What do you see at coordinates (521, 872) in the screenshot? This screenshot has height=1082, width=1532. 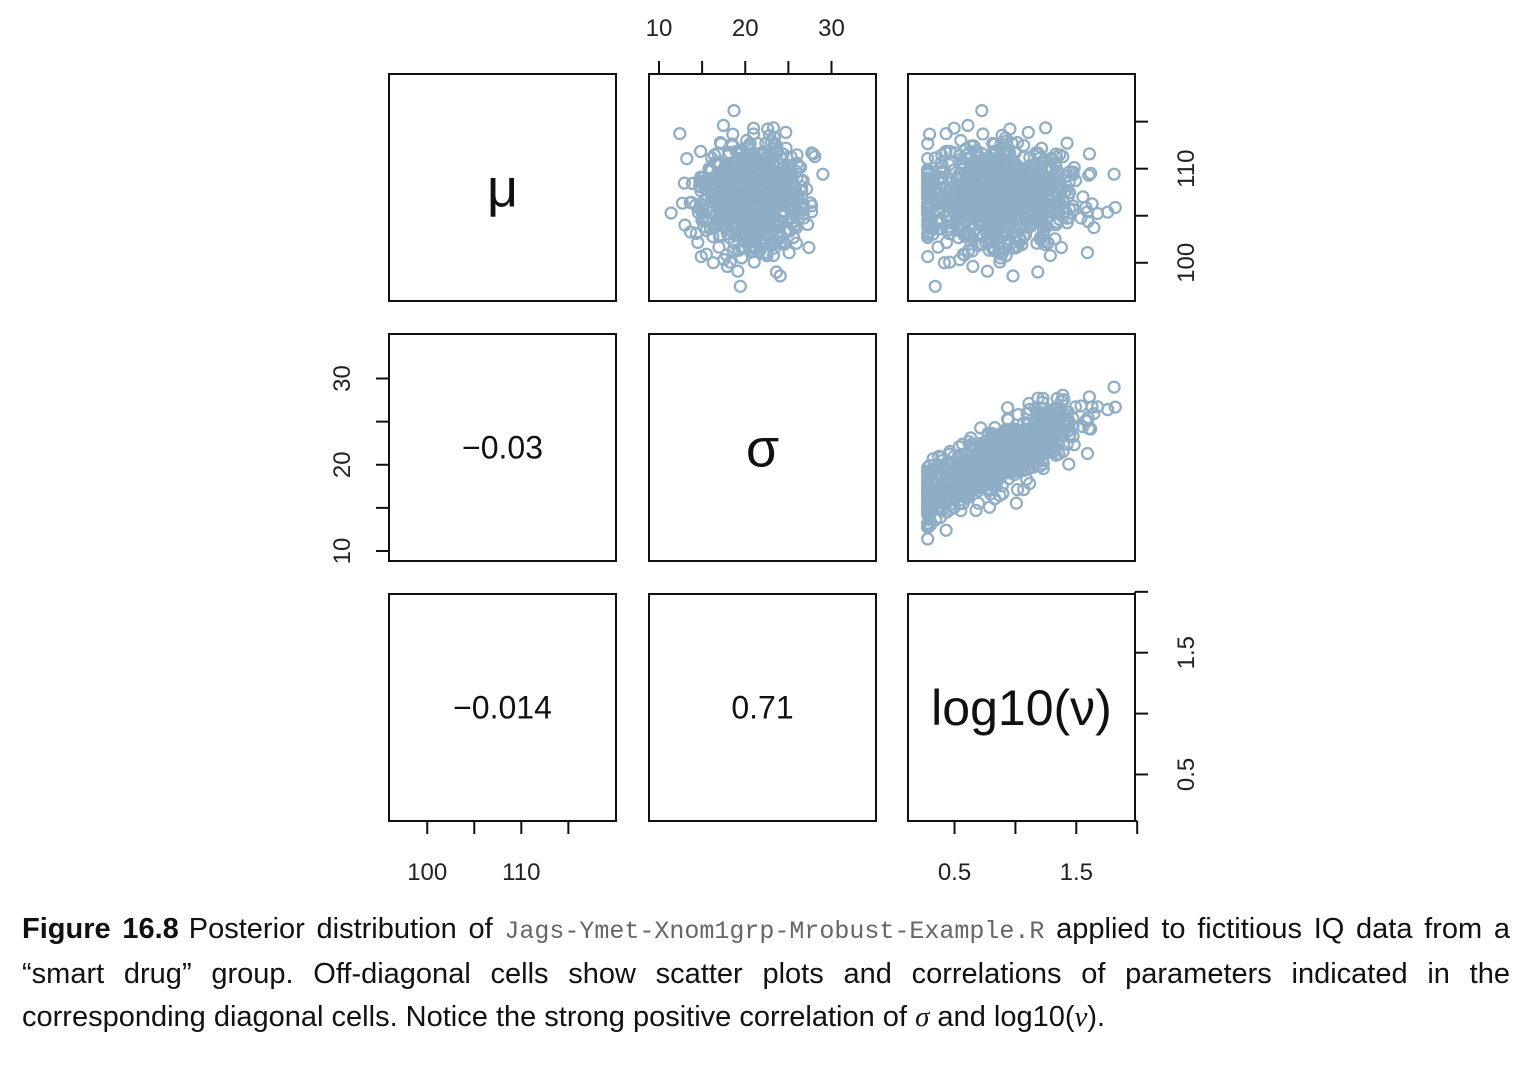 I see `tick-label-mu: 110` at bounding box center [521, 872].